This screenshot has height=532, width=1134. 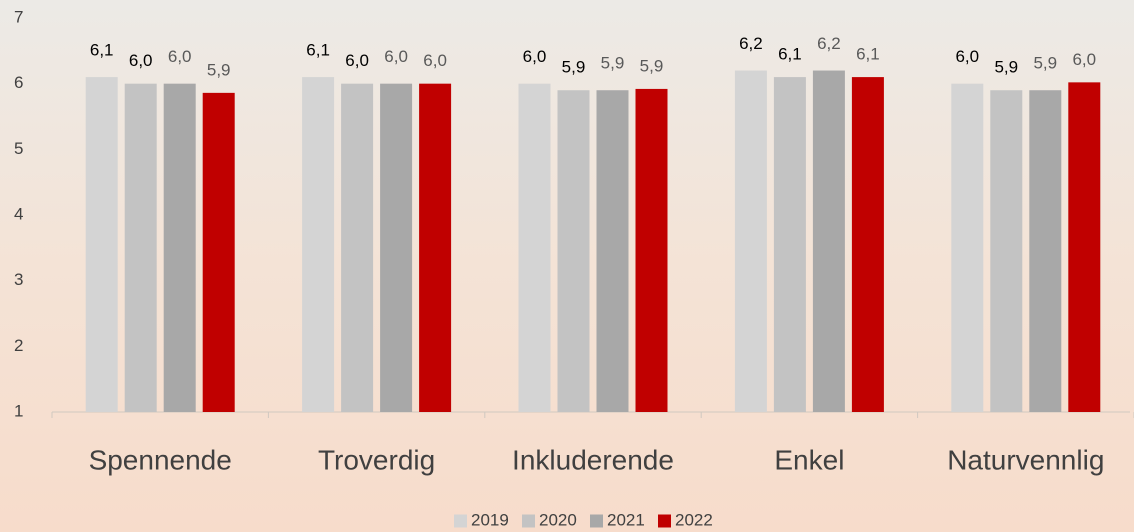 What do you see at coordinates (18, 213) in the screenshot?
I see `y-tick-label: 4` at bounding box center [18, 213].